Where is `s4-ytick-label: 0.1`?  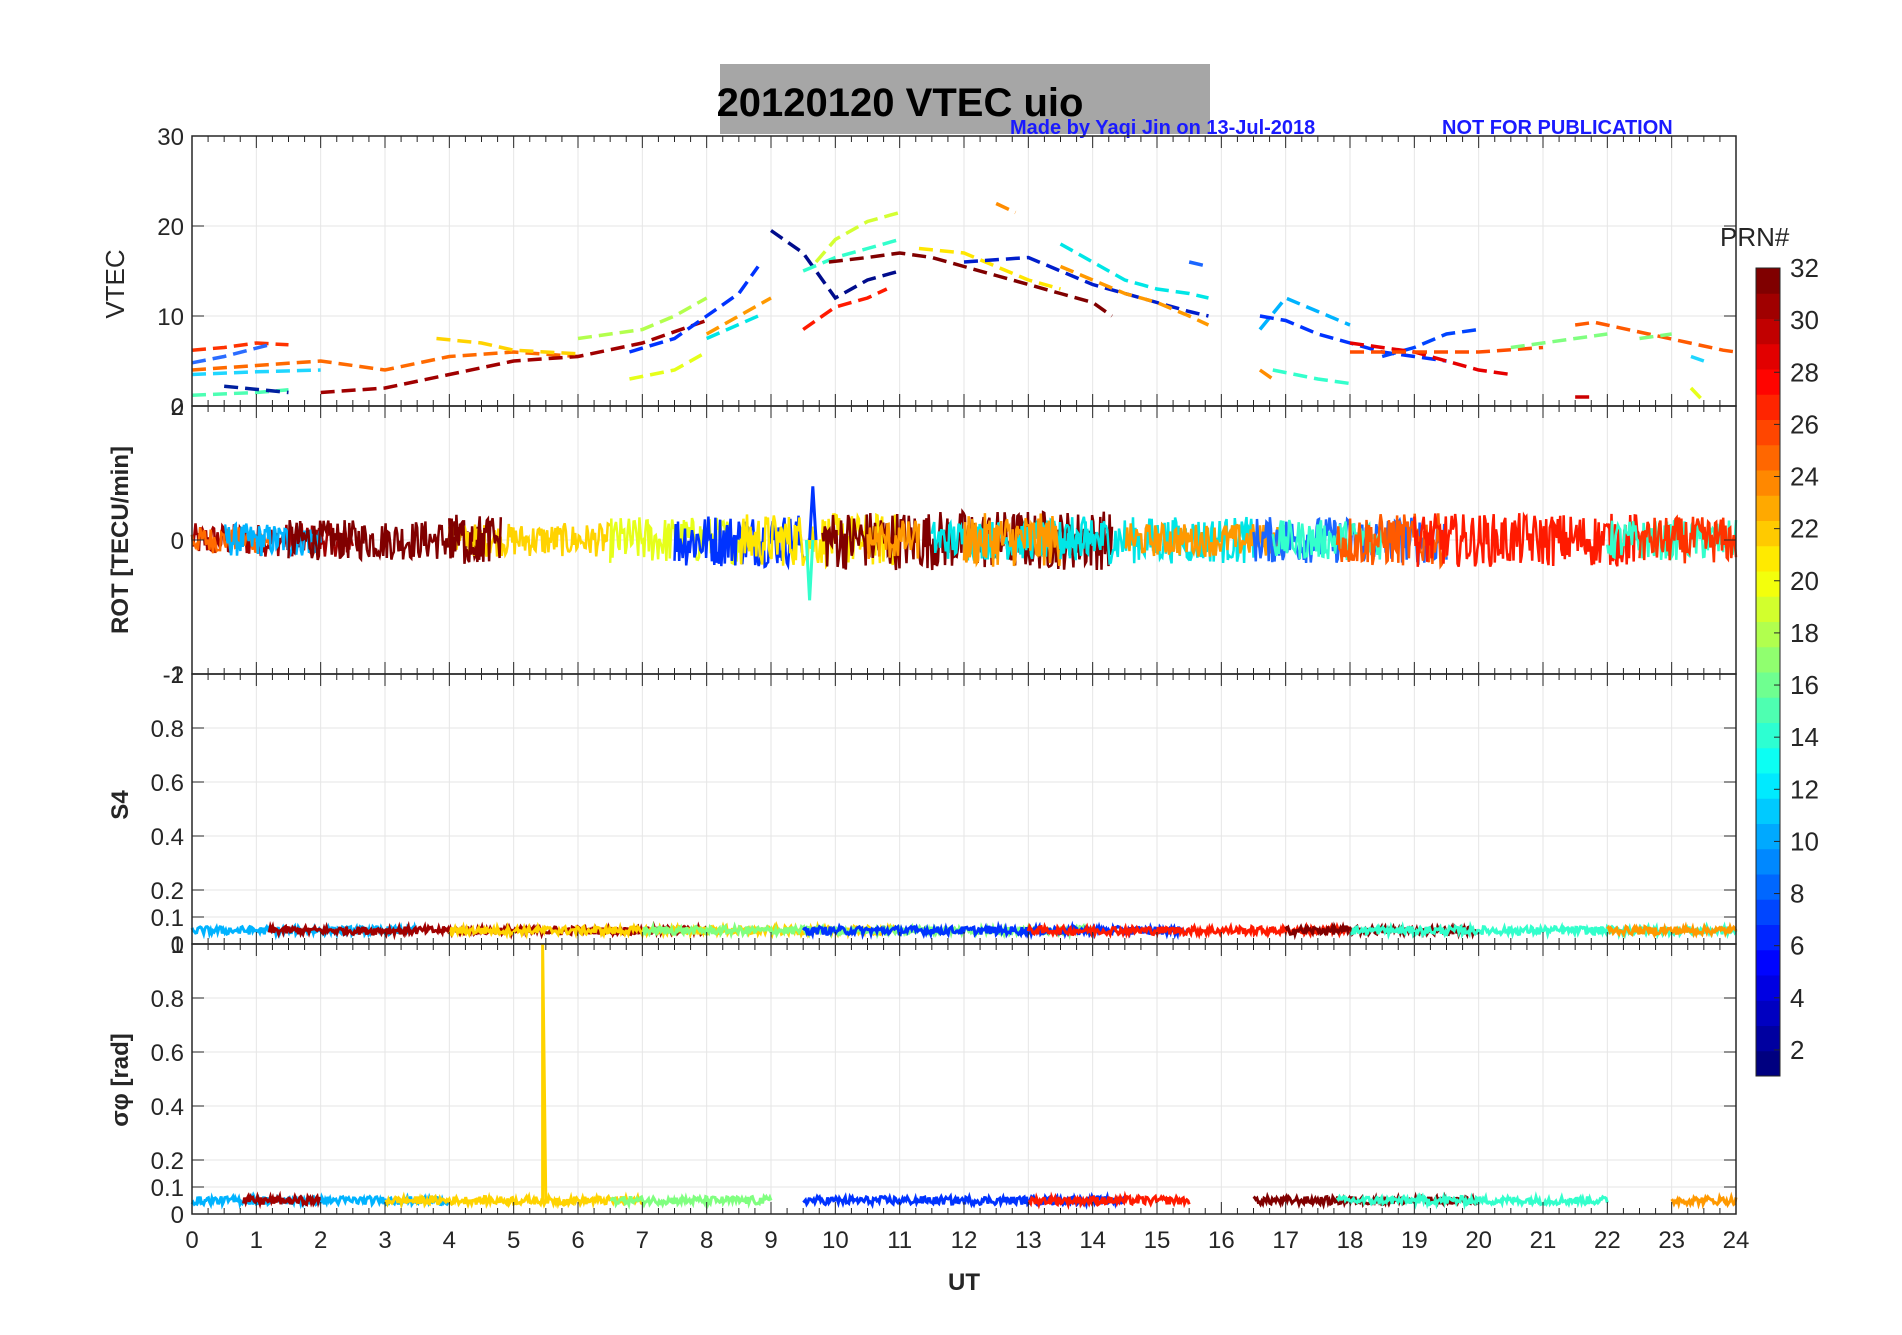
s4-ytick-label: 0.1 is located at coordinates (167, 918).